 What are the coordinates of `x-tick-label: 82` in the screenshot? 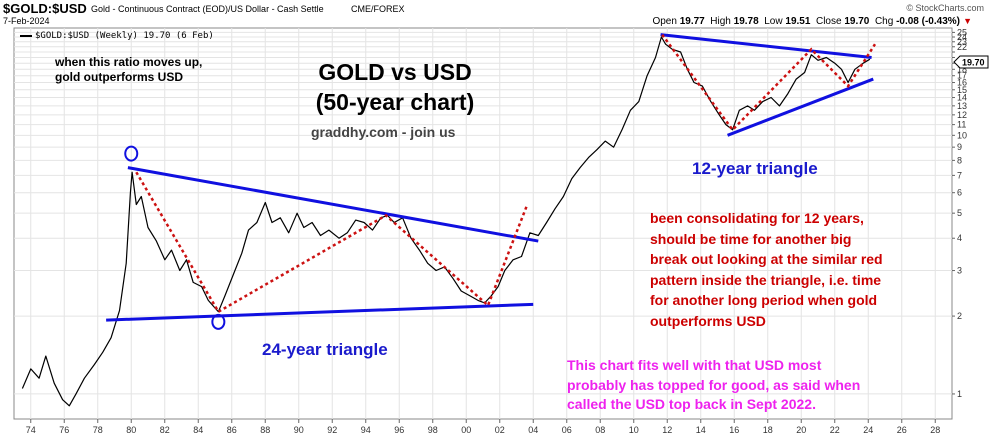 It's located at (165, 430).